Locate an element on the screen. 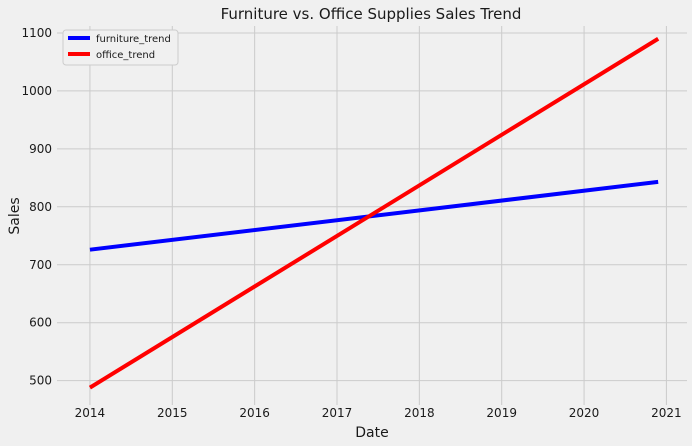  y-axis-ticks: 500 600 700 800 900 1000 1100 is located at coordinates (36, 207).